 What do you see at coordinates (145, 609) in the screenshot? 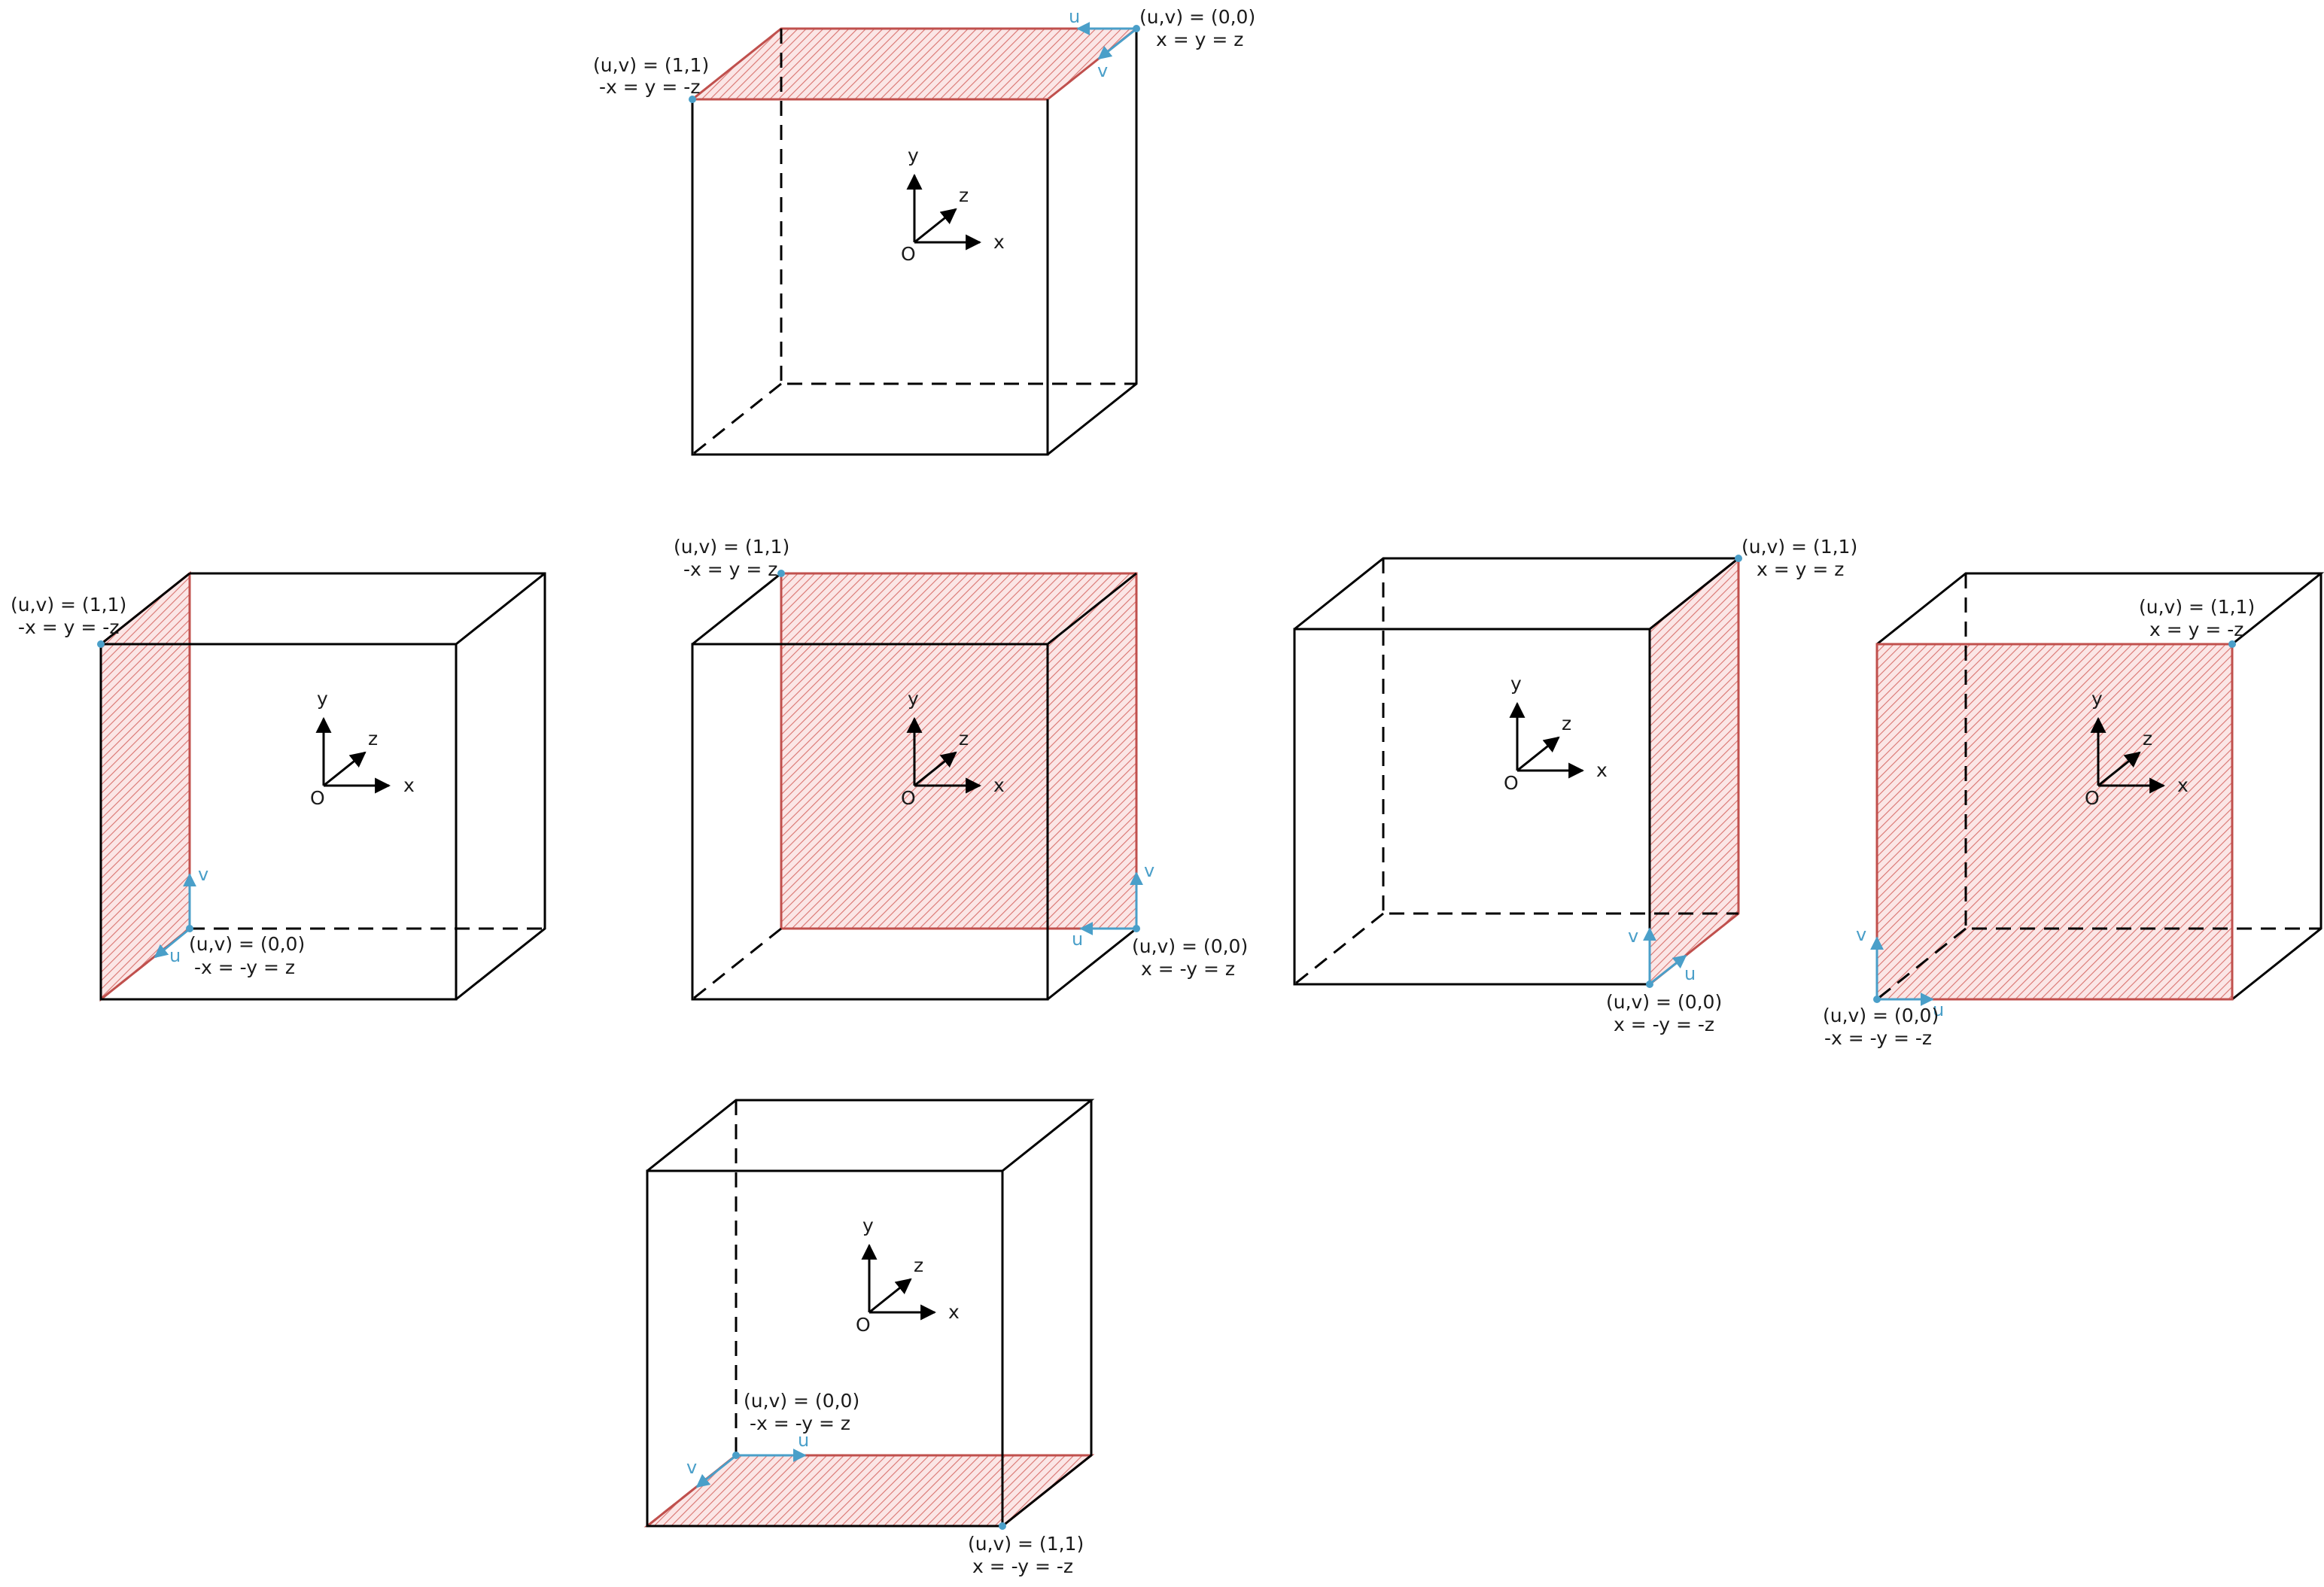
I see `cube-edge-front-top` at bounding box center [145, 609].